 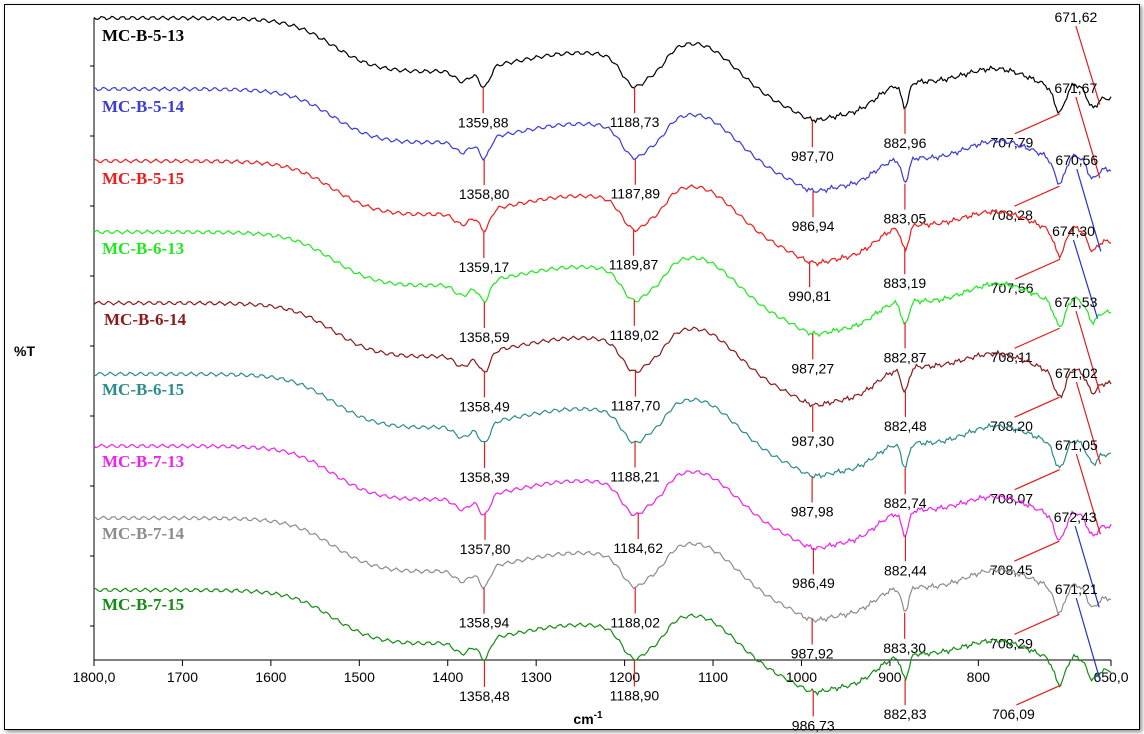 I want to click on x-tick-label: 1500, so click(x=359, y=677).